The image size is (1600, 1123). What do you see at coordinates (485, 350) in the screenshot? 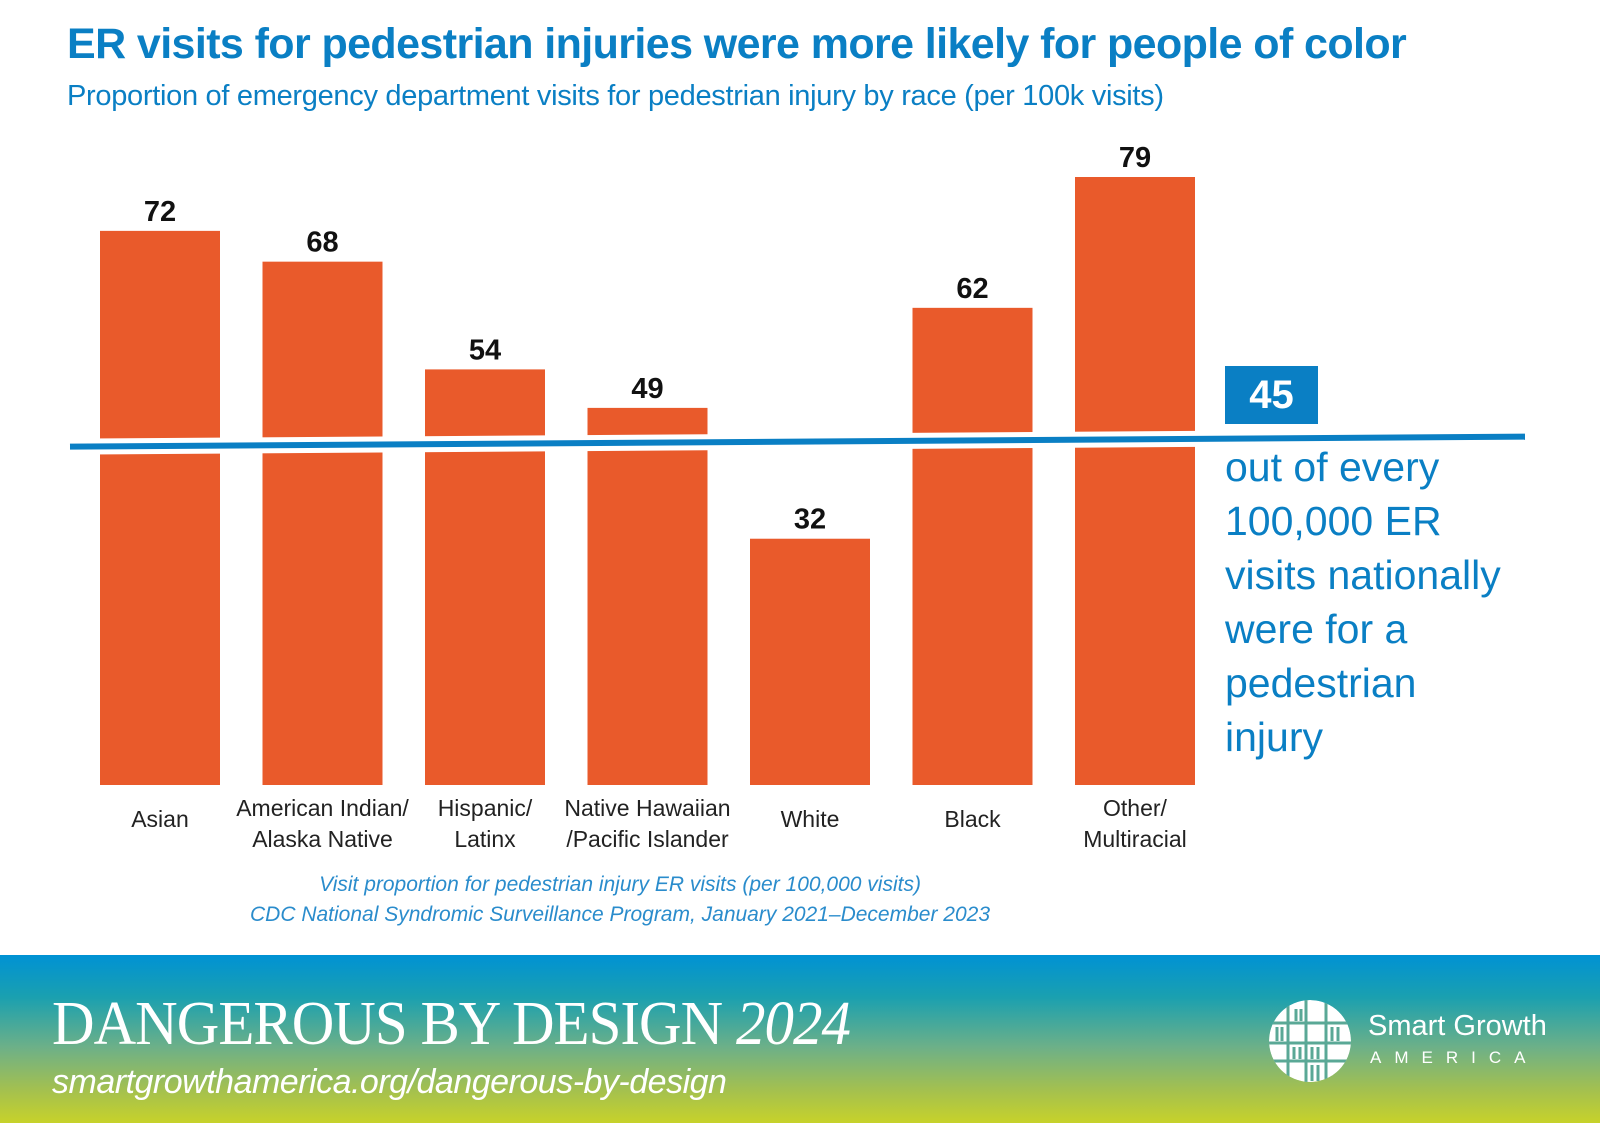
I see `value-label: 54` at bounding box center [485, 350].